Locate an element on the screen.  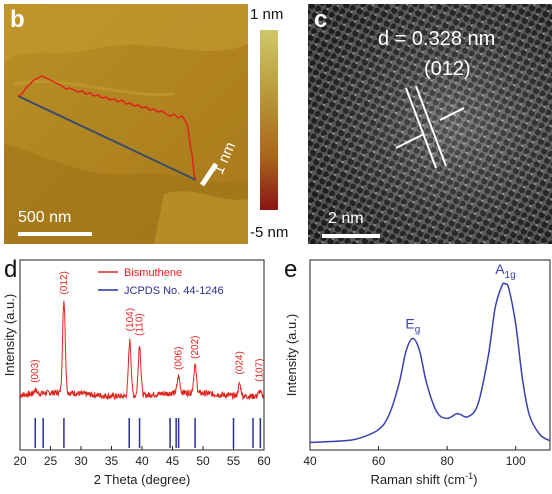
x-axis-label-sup: -1 is located at coordinates (469, 476).